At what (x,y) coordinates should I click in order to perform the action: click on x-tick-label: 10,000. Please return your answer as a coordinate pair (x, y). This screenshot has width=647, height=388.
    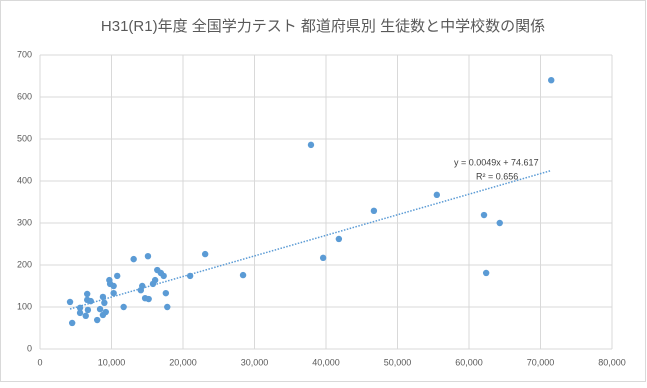
    Looking at the image, I should click on (112, 362).